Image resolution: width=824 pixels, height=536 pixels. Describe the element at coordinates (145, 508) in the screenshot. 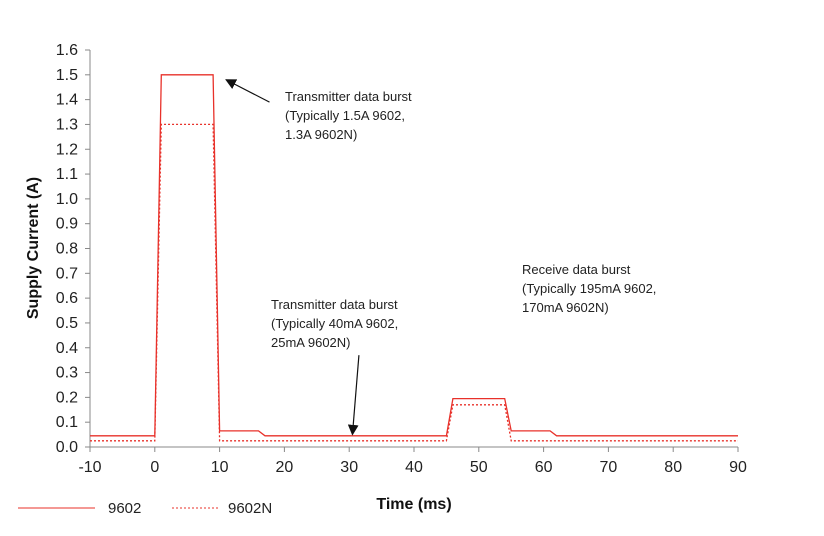

I see `legend: 9602 9602N` at that location.